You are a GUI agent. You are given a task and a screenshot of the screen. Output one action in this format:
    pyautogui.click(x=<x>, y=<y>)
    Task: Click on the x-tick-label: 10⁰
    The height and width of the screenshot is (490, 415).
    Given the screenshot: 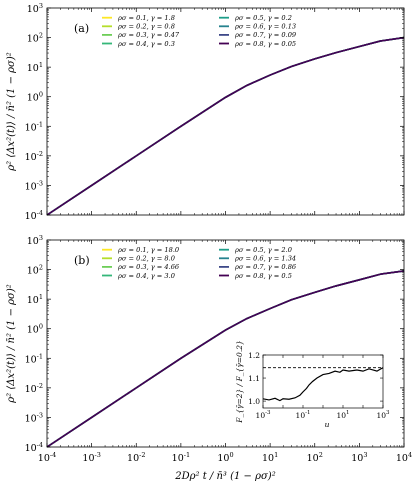 What is the action you would take?
    pyautogui.click(x=225, y=457)
    